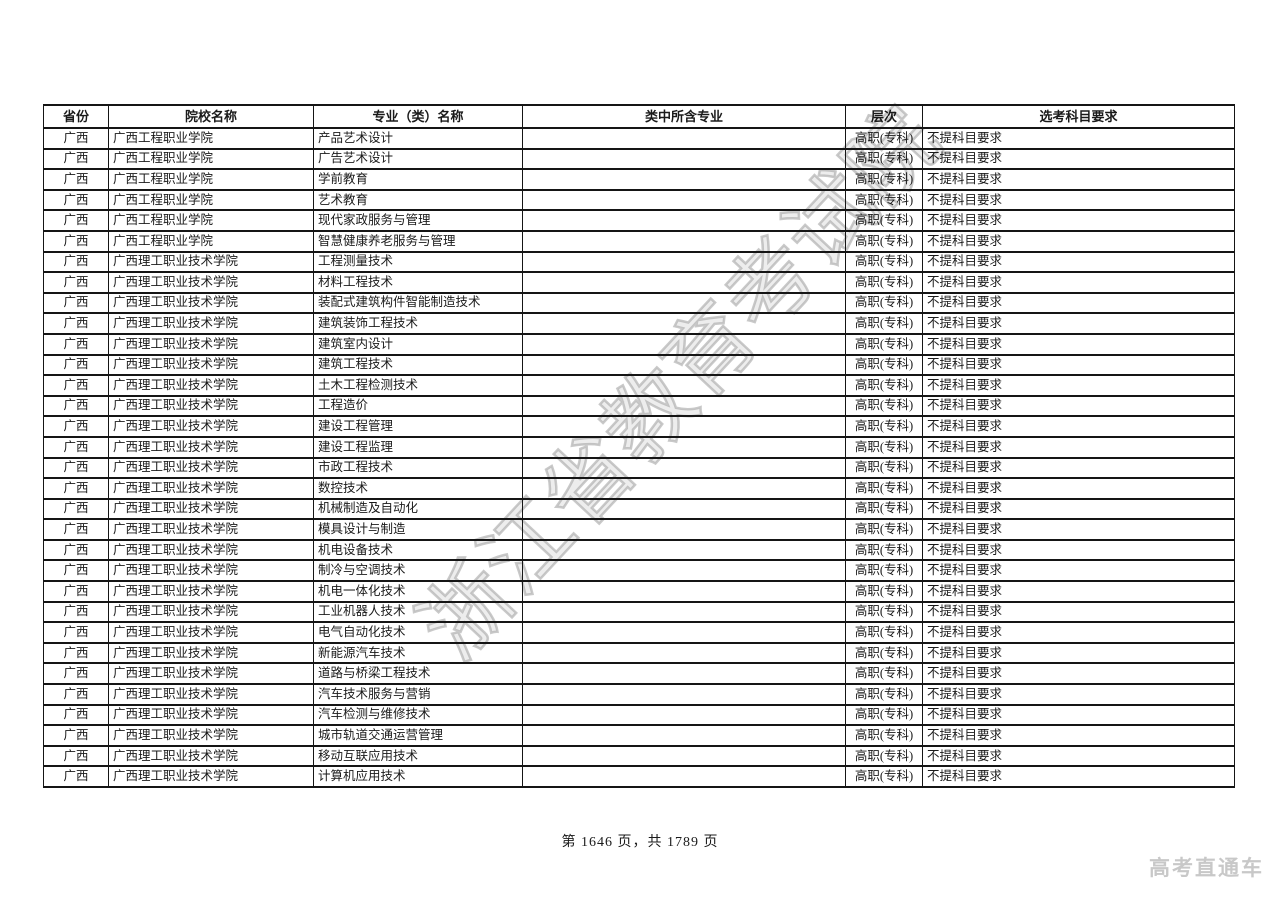  Describe the element at coordinates (418, 303) in the screenshot. I see `major-cell: 装配式建筑构件智能制造技术` at that location.